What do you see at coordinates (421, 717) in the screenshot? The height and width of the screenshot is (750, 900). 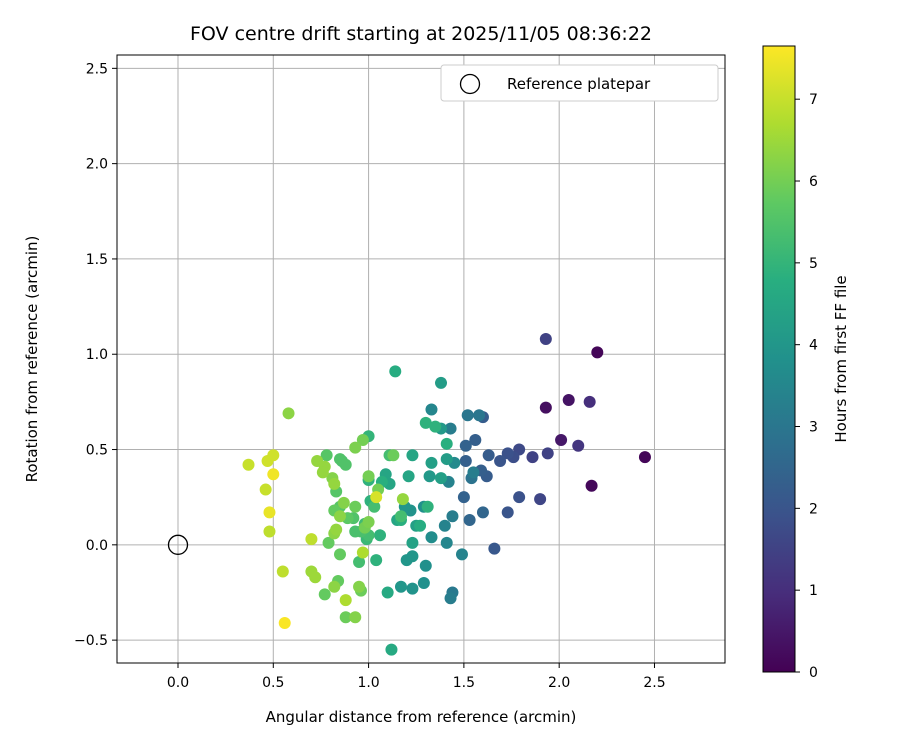 I see `x-axis-label: Angular distance from reference (arcmin)` at bounding box center [421, 717].